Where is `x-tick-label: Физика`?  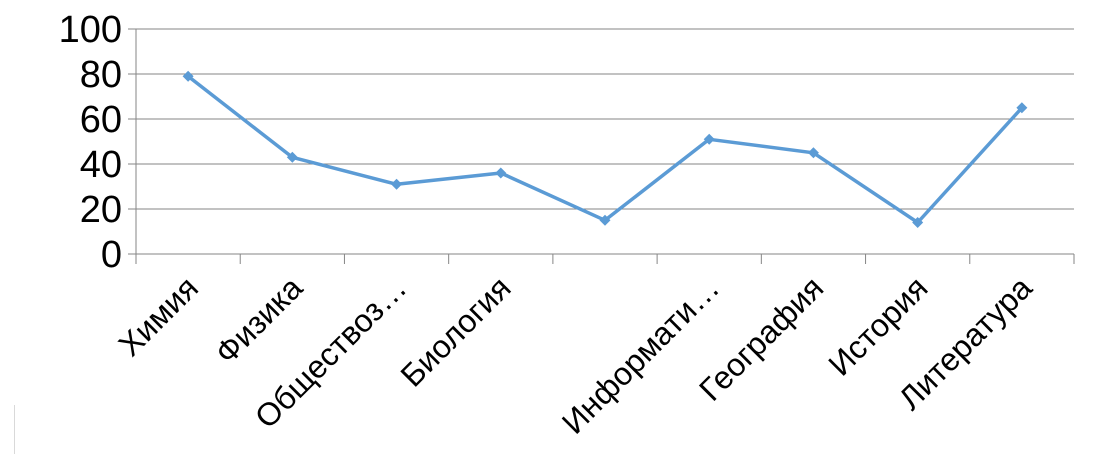 x-tick-label: Физика is located at coordinates (258, 319).